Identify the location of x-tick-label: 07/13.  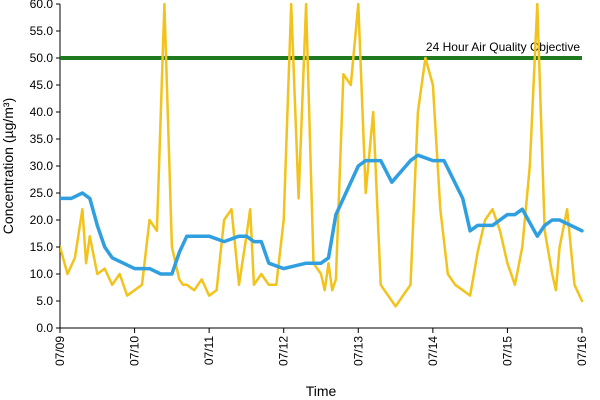
(358, 351).